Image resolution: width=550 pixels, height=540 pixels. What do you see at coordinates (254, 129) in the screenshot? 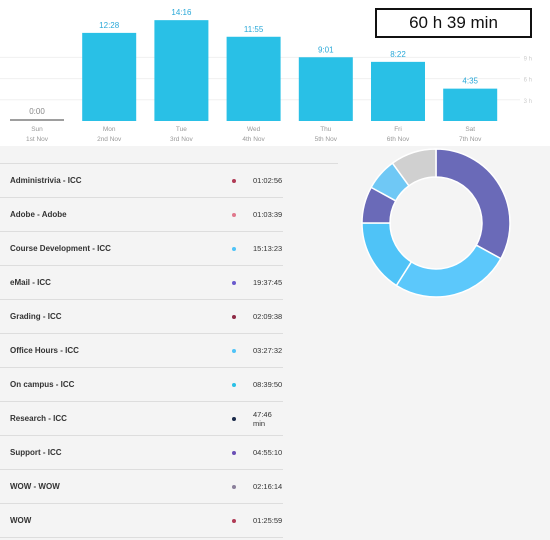
I see `day-label: Wed` at bounding box center [254, 129].